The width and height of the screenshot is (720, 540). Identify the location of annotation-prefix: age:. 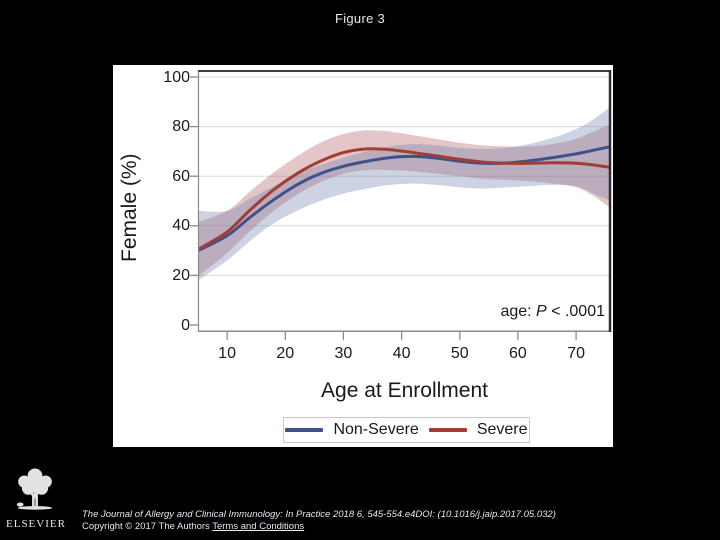
(518, 311).